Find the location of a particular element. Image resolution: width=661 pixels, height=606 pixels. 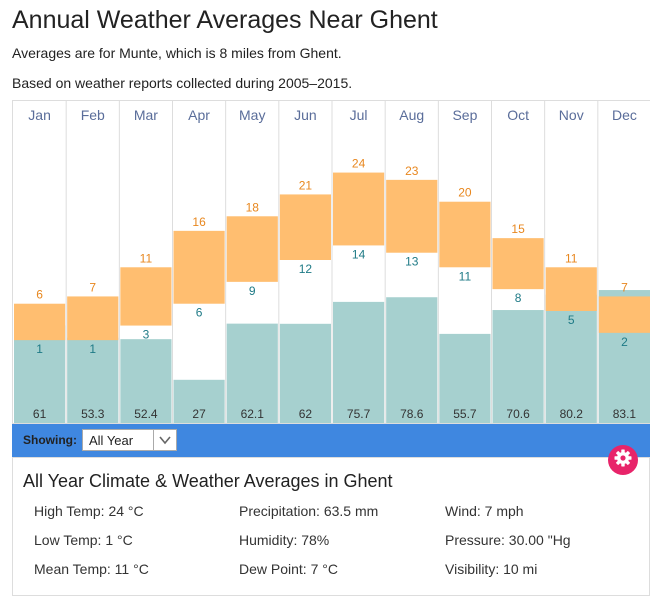

high-temp-label: 16 is located at coordinates (199, 222).